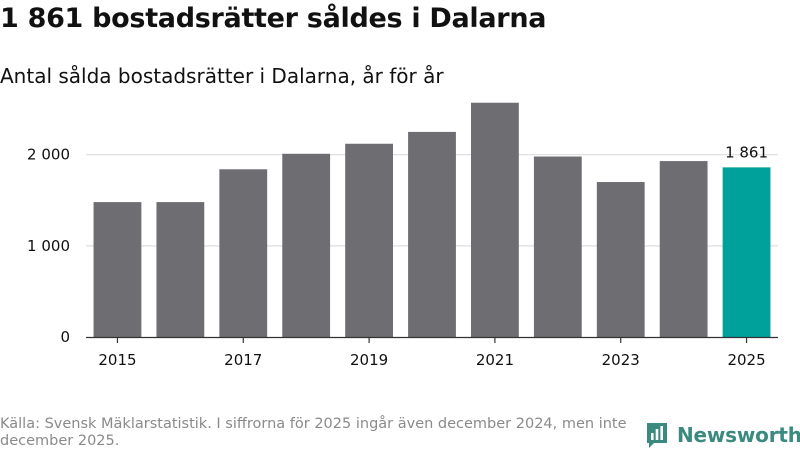 This screenshot has height=450, width=800. Describe the element at coordinates (65, 337) in the screenshot. I see `y-tick-label: 0` at that location.